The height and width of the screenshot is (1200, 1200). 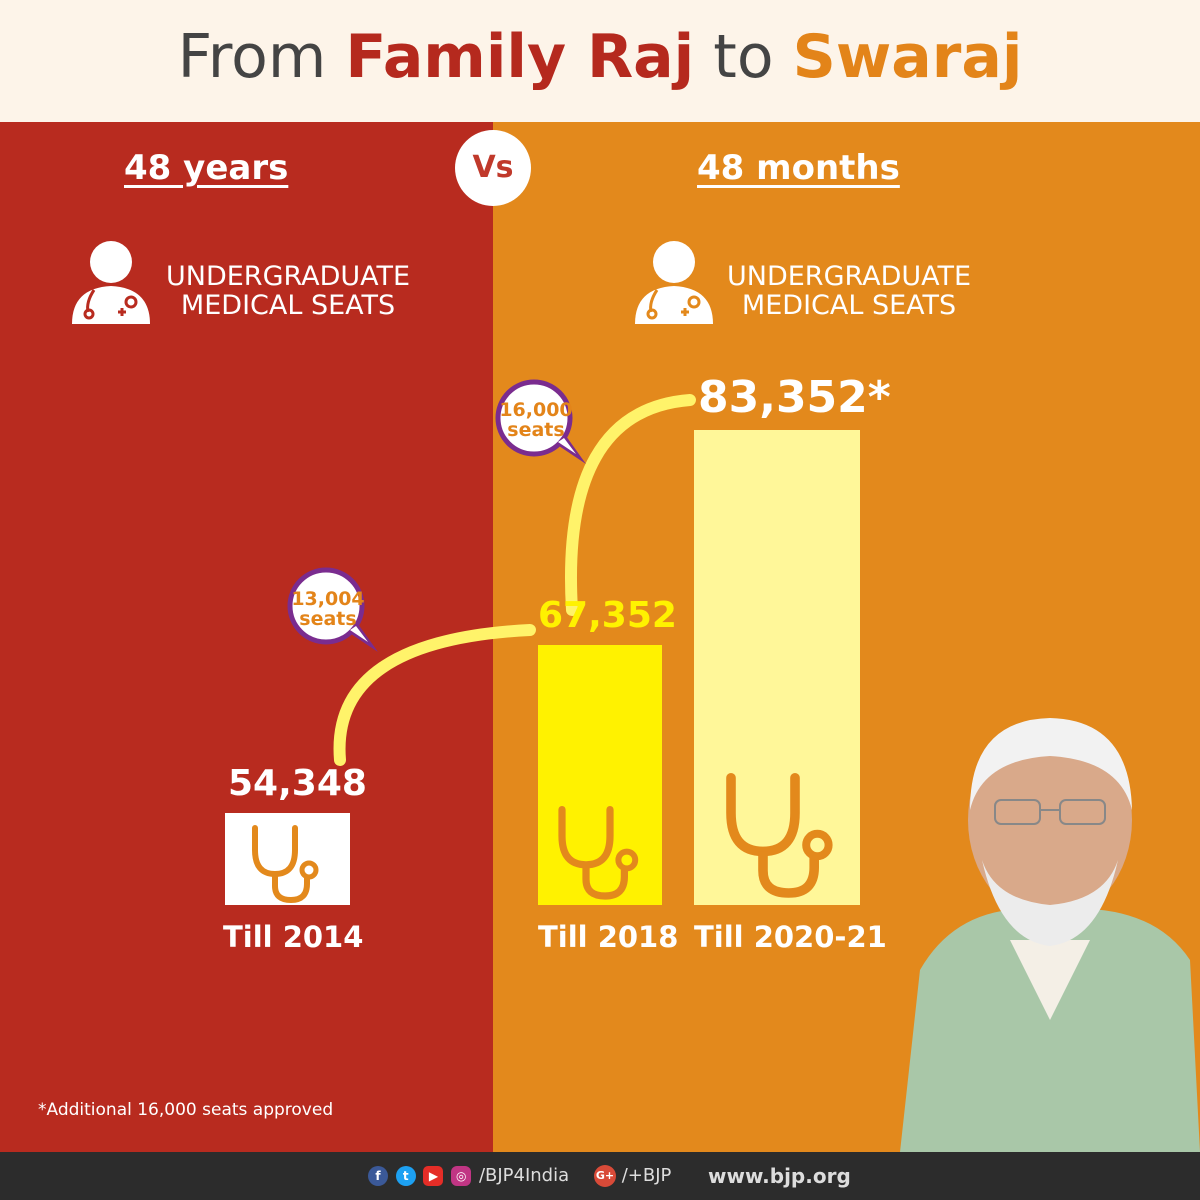 I want to click on right-seat-label-line1: UNDERGRADUATE, so click(x=849, y=276).